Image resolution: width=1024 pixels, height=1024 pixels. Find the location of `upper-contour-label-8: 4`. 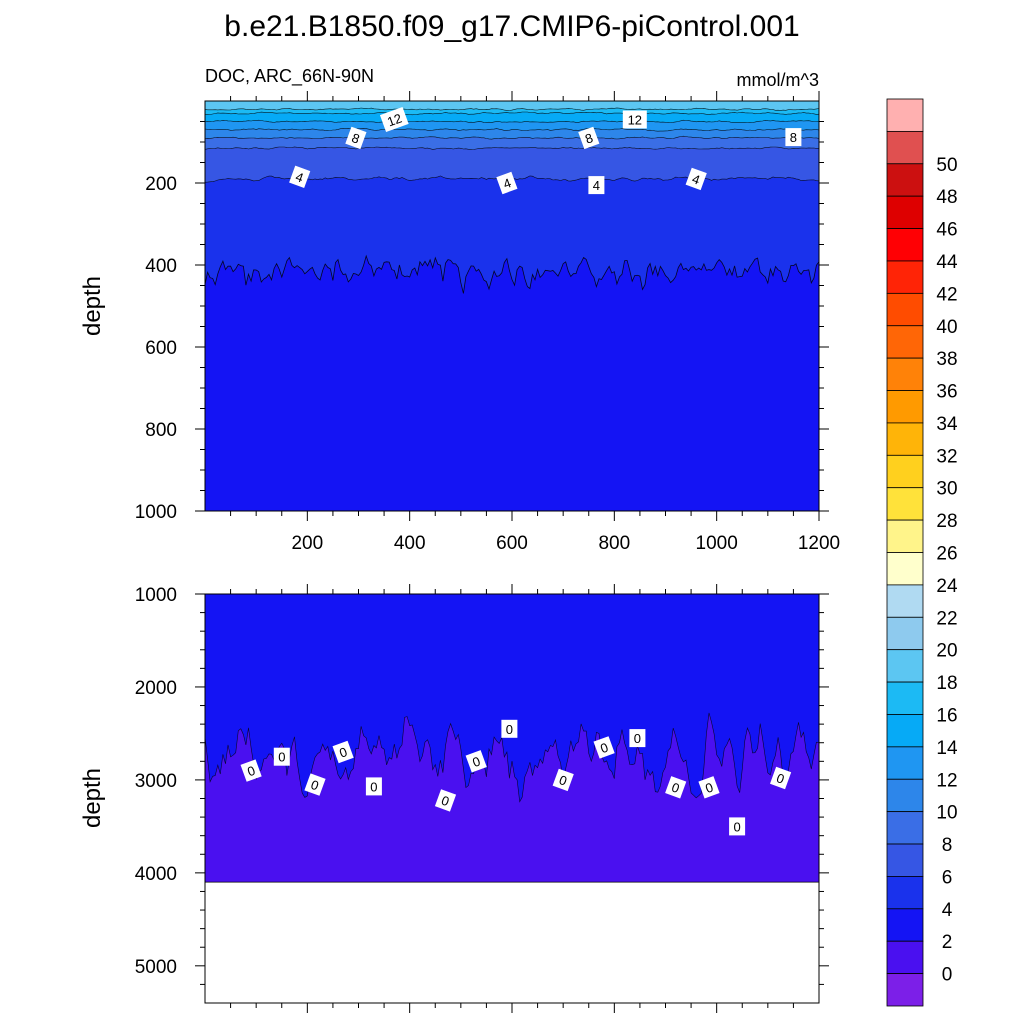

upper-contour-label-8: 4 is located at coordinates (696, 179).